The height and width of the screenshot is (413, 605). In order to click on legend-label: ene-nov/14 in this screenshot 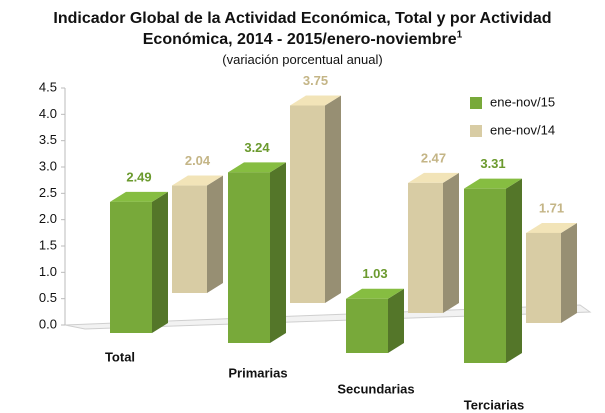, I will do `click(522, 129)`.